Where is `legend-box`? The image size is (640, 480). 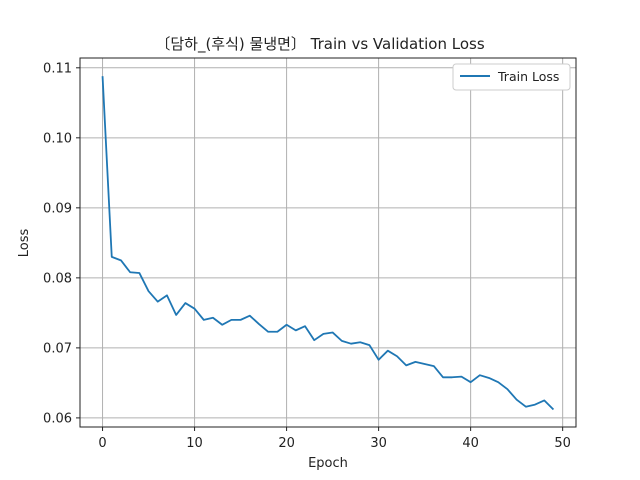 legend-box is located at coordinates (511, 77).